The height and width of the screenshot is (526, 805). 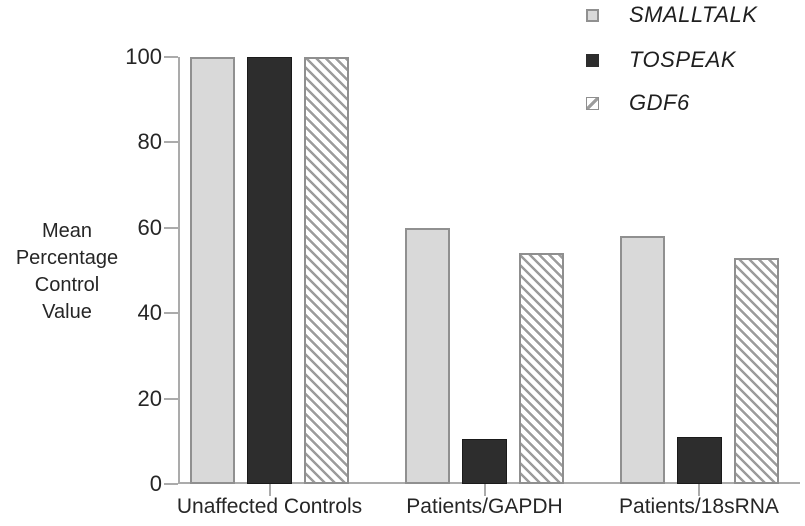 I want to click on bar-tospeak-group1, so click(x=269, y=270).